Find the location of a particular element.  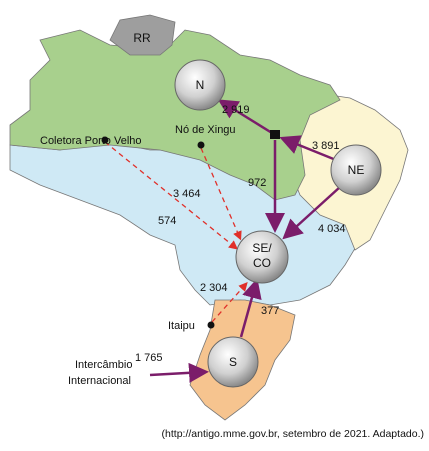

region-label: SE/ is located at coordinates (262, 248).